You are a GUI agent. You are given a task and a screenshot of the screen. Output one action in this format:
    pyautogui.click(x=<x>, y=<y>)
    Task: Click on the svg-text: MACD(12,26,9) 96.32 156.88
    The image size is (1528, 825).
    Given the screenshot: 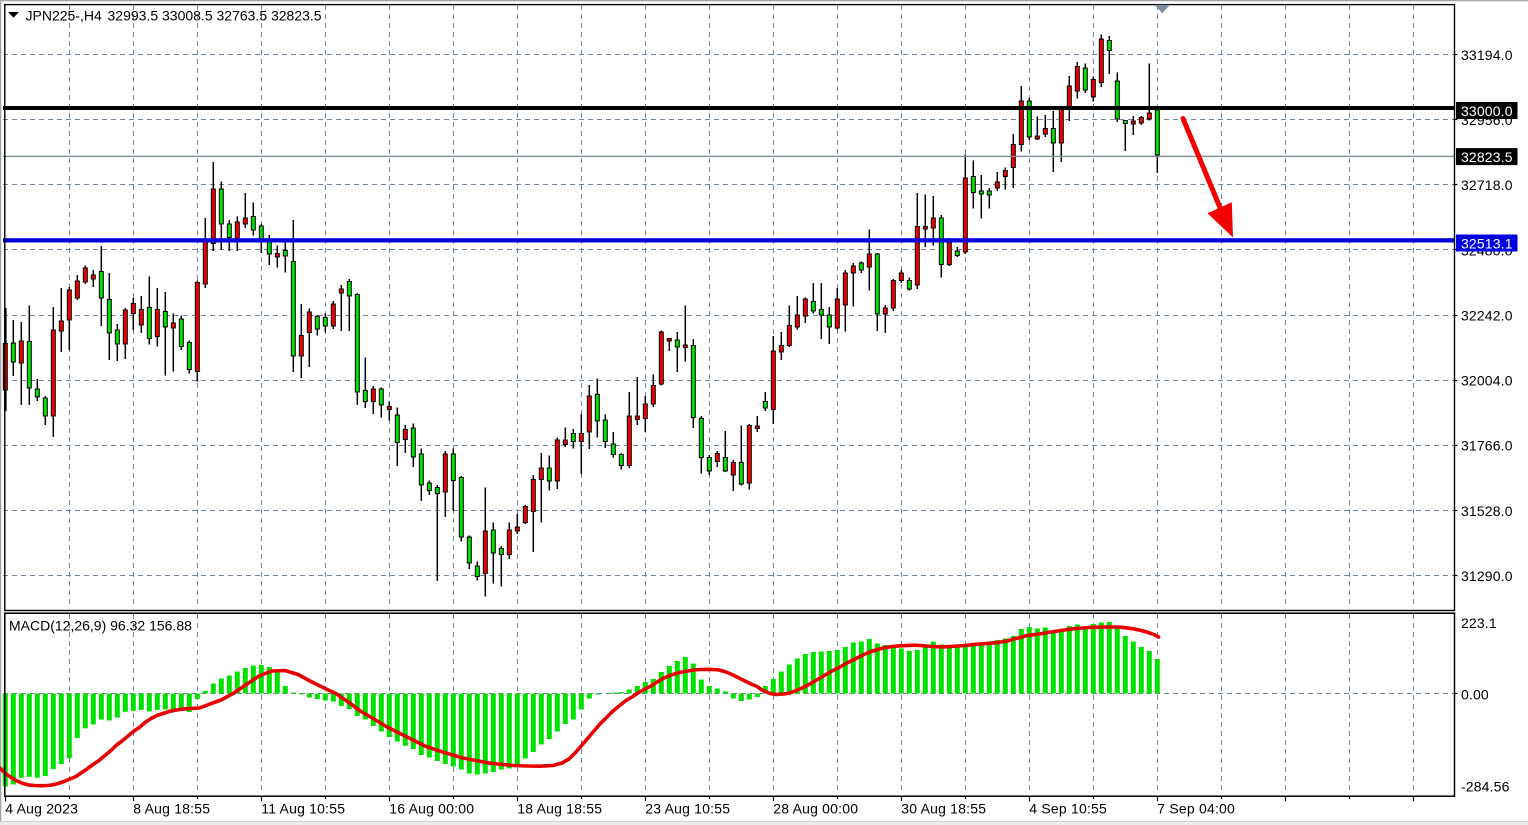 What is the action you would take?
    pyautogui.click(x=100, y=625)
    